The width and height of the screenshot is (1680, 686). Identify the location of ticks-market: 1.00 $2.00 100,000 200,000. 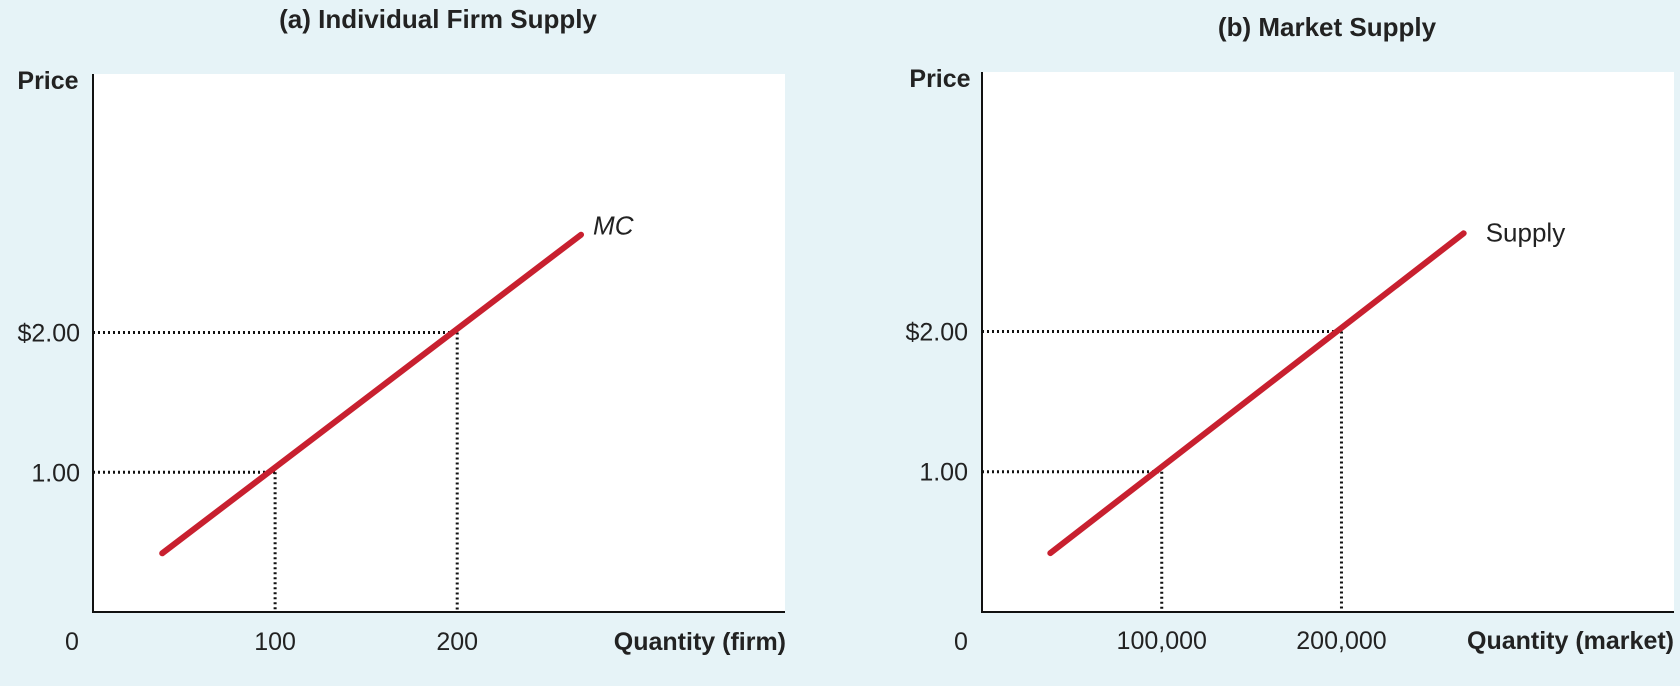
(1145, 486).